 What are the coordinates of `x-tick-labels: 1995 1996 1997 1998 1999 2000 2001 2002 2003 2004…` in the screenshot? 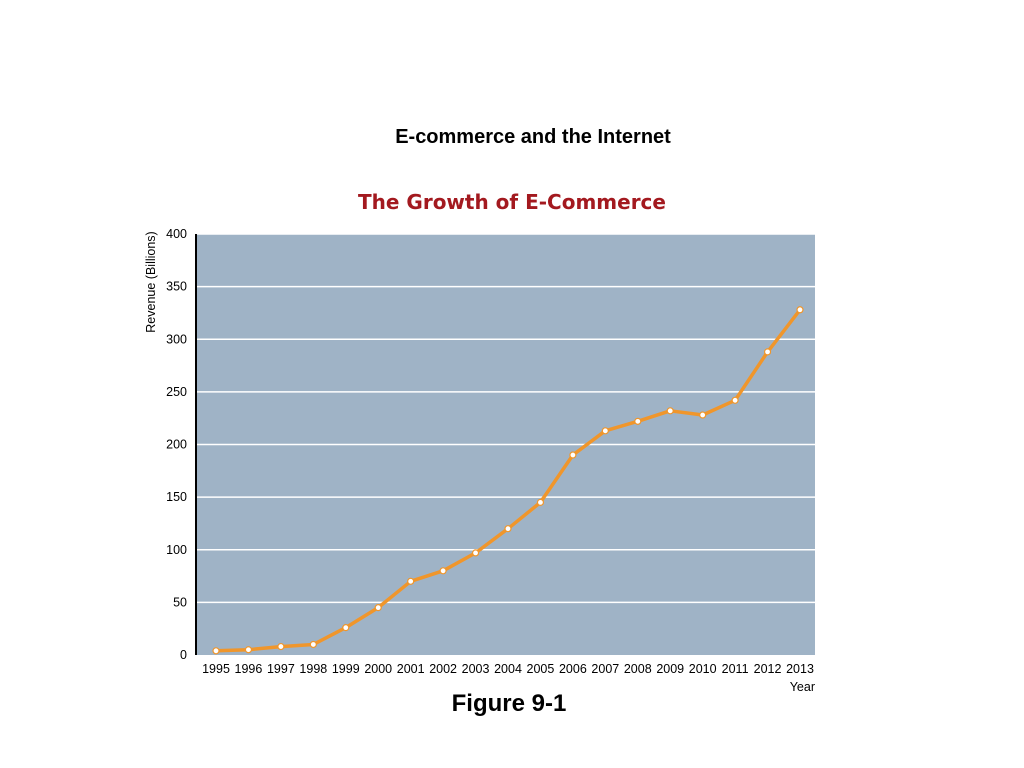 It's located at (508, 669).